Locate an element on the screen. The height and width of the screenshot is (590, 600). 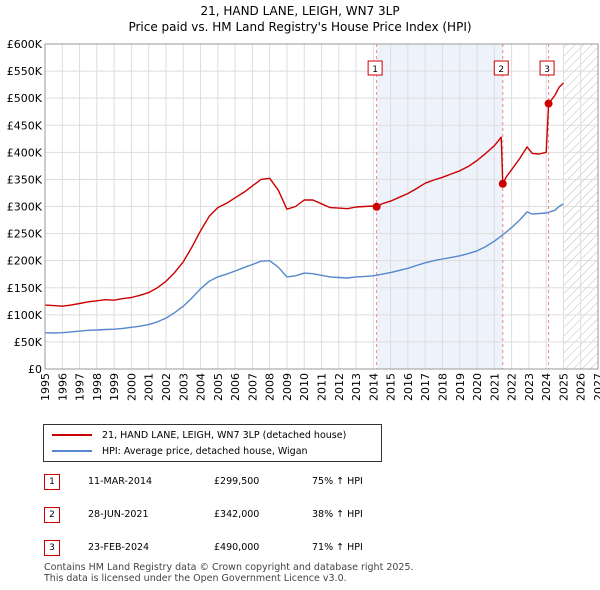
x-tick-label: 2009 is located at coordinates (287, 387).